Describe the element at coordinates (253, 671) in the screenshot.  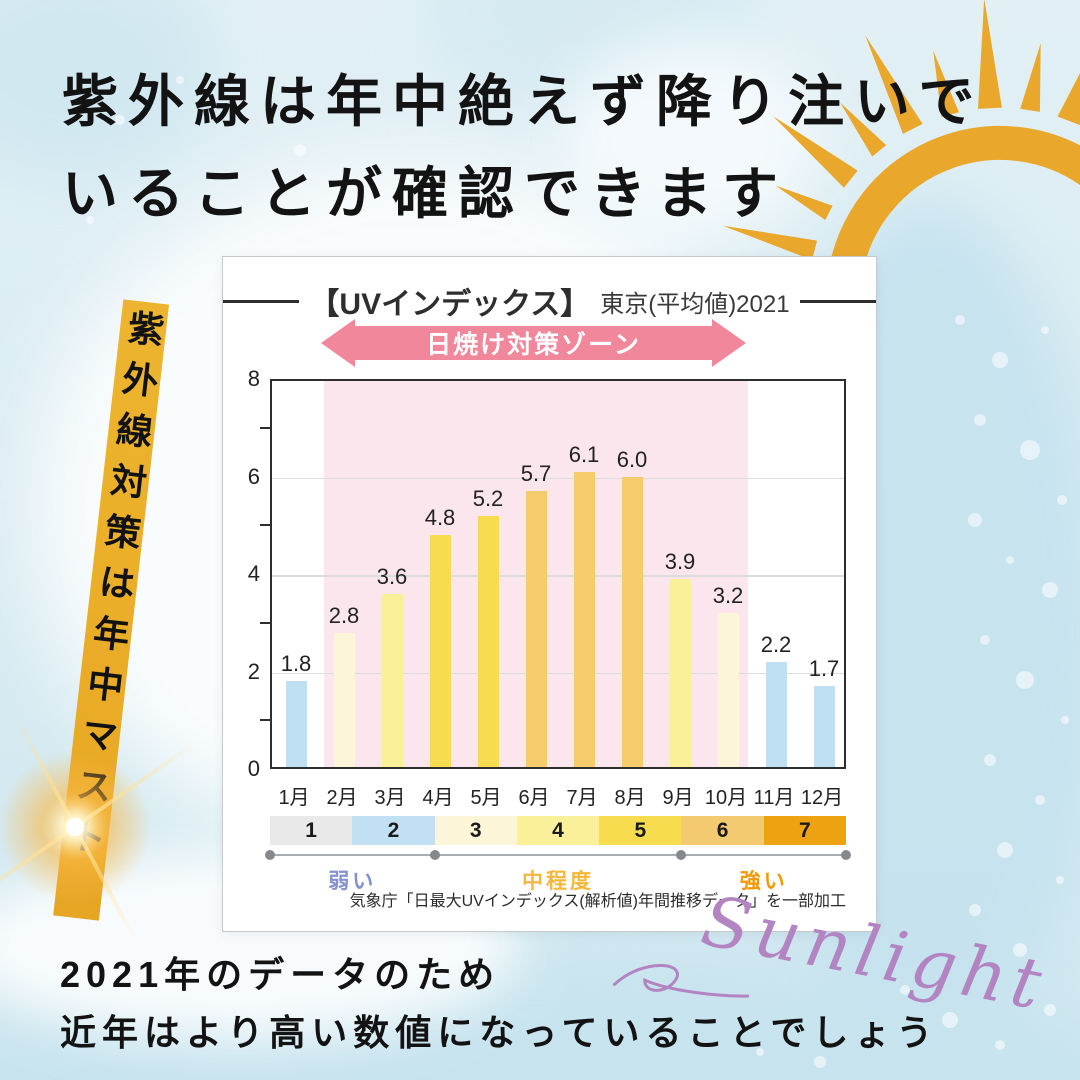
I see `y-axis-label: 2` at that location.